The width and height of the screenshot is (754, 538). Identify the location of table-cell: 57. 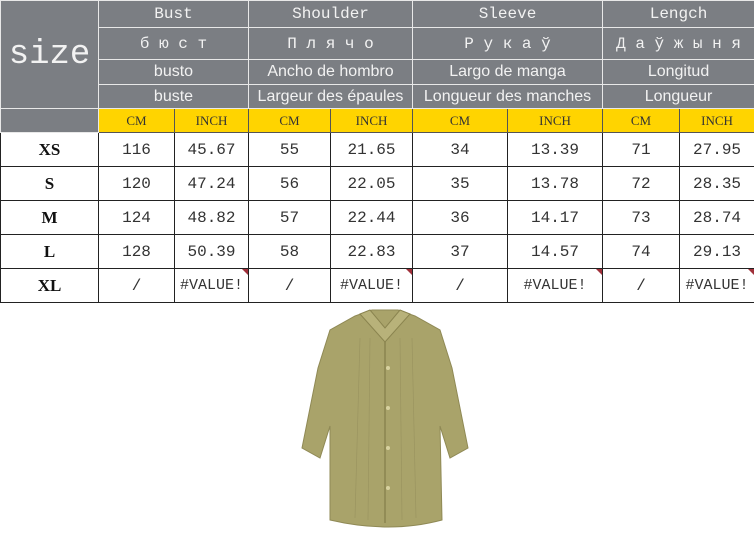
(289, 217).